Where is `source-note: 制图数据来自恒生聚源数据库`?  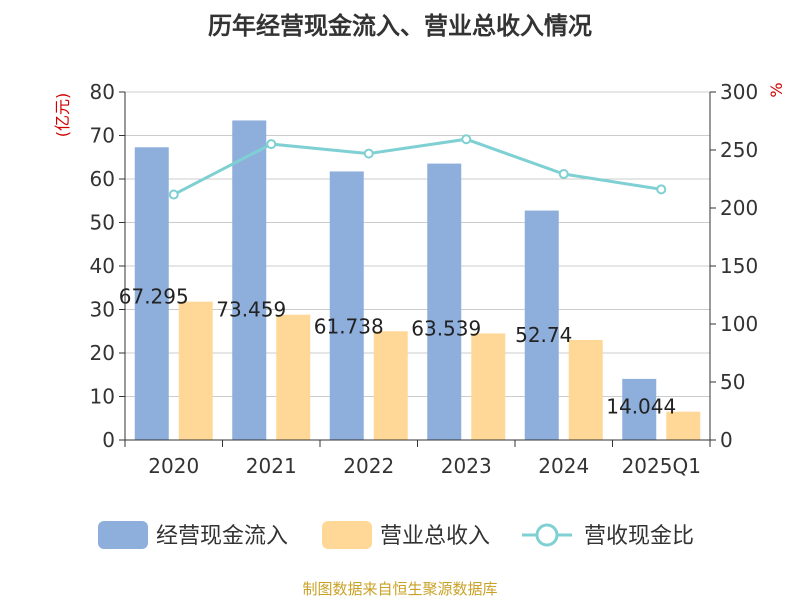 source-note: 制图数据来自恒生聚源数据库 is located at coordinates (400, 589).